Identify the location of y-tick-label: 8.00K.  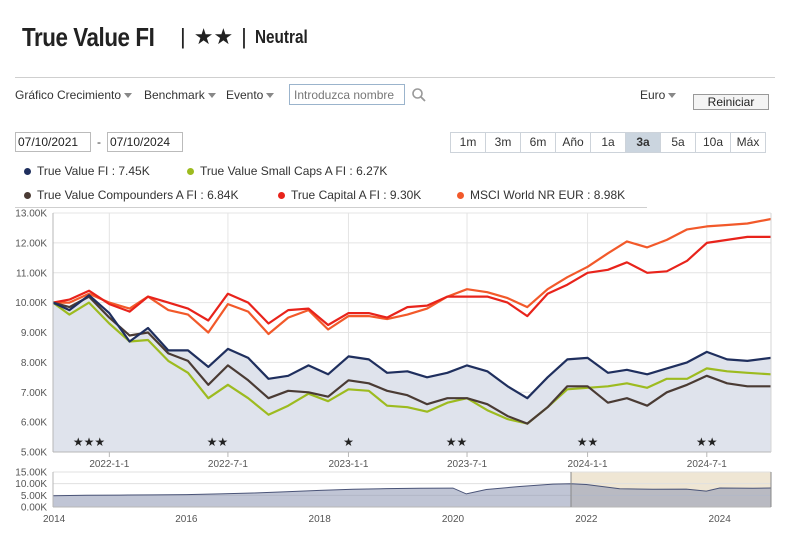
(34, 363).